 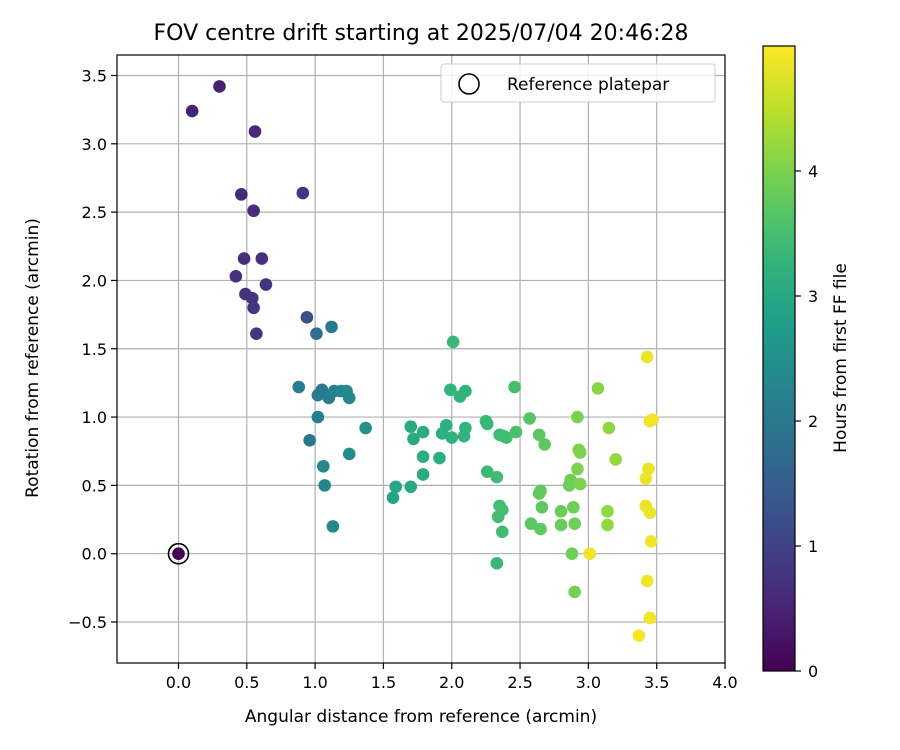 What do you see at coordinates (94, 144) in the screenshot?
I see `y-tick-label: 3.0` at bounding box center [94, 144].